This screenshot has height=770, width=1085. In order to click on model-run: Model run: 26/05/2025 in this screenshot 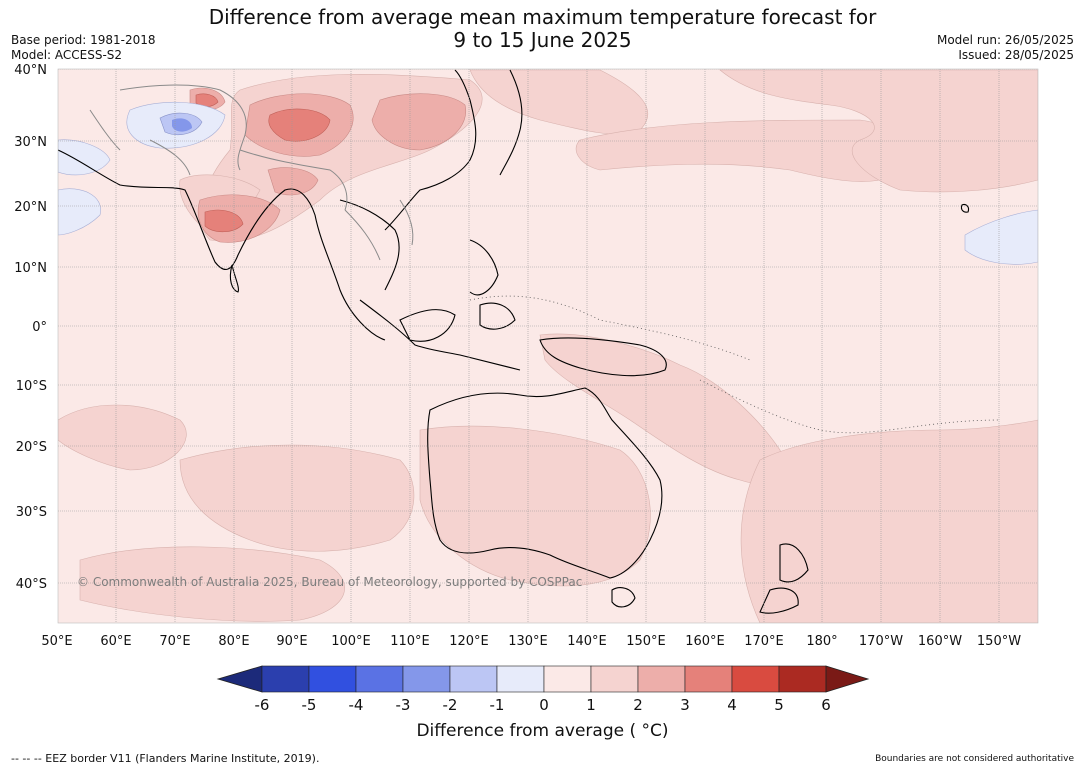, I will do `click(1005, 40)`.